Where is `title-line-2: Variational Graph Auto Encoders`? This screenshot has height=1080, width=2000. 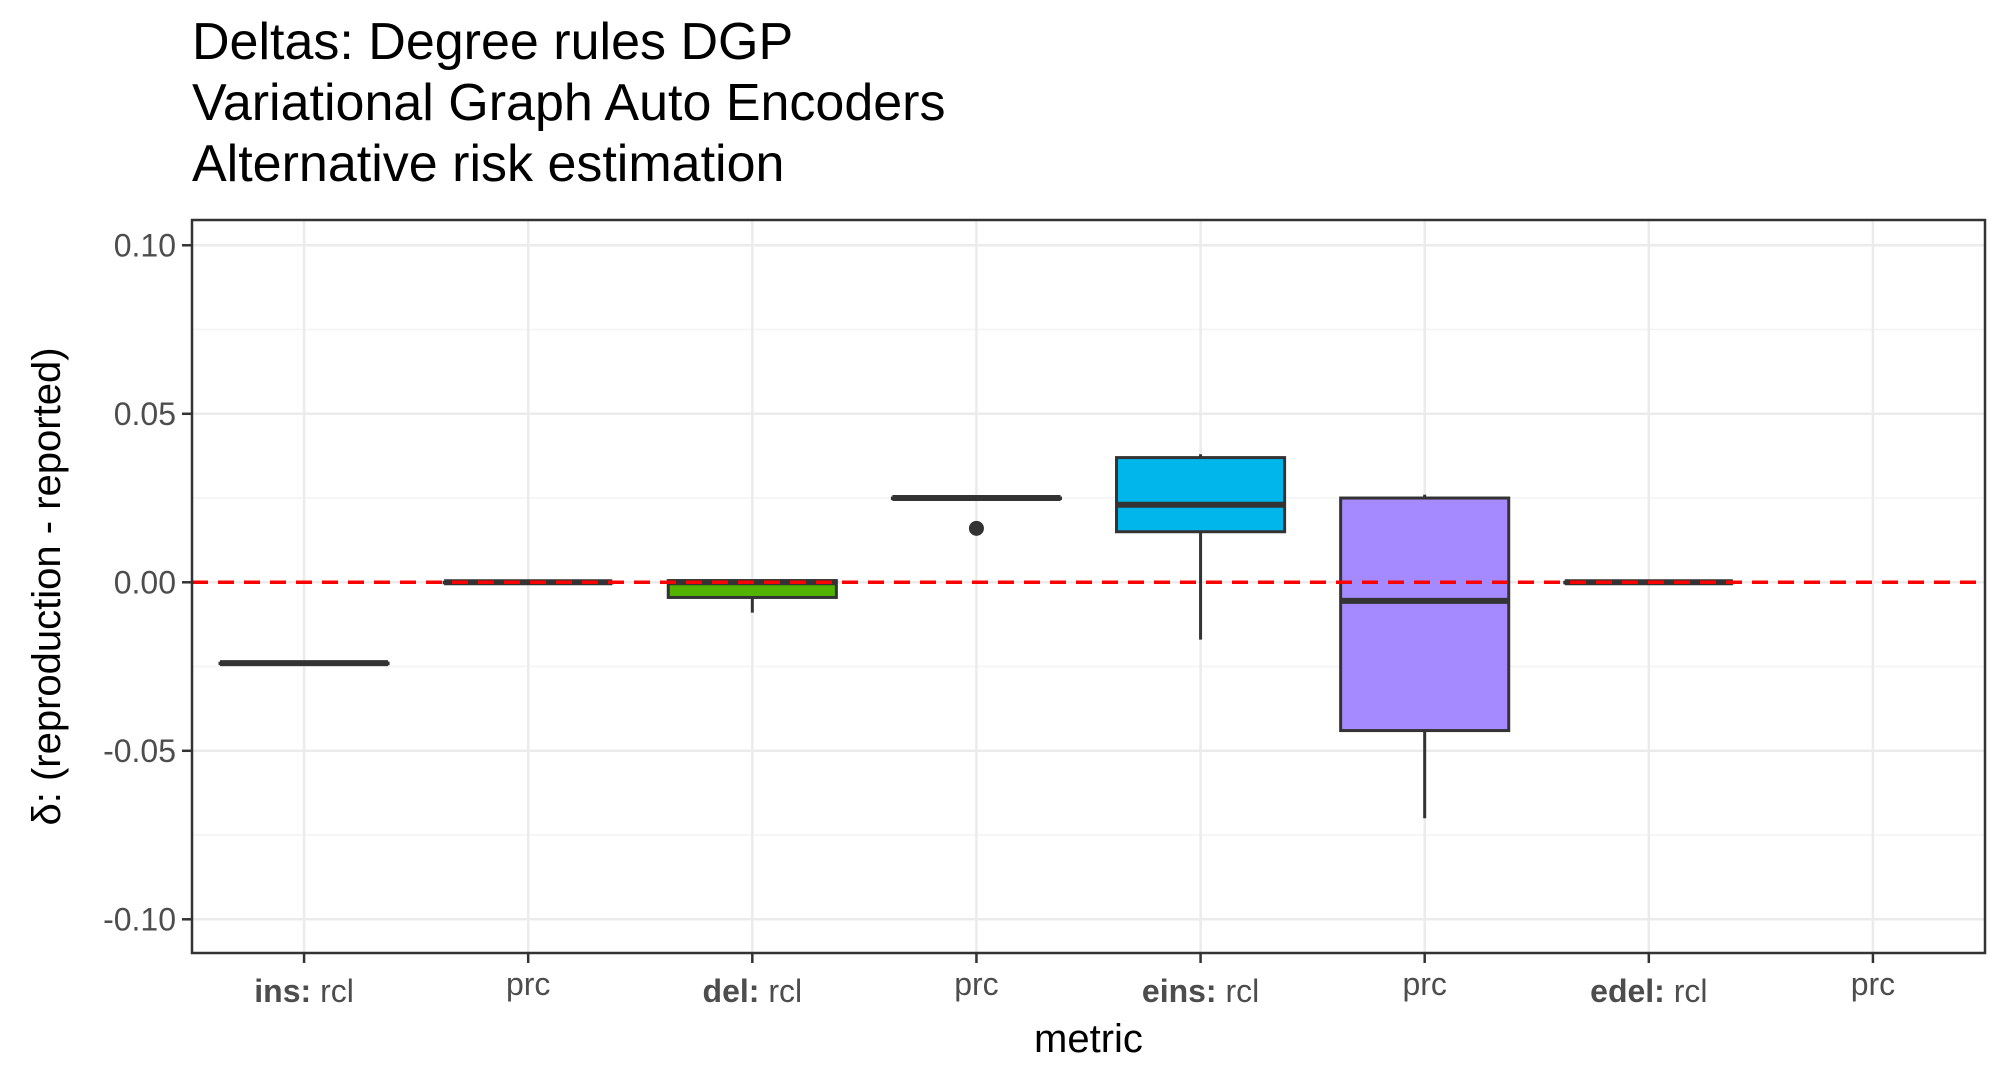
title-line-2: Variational Graph Auto Encoders is located at coordinates (569, 103).